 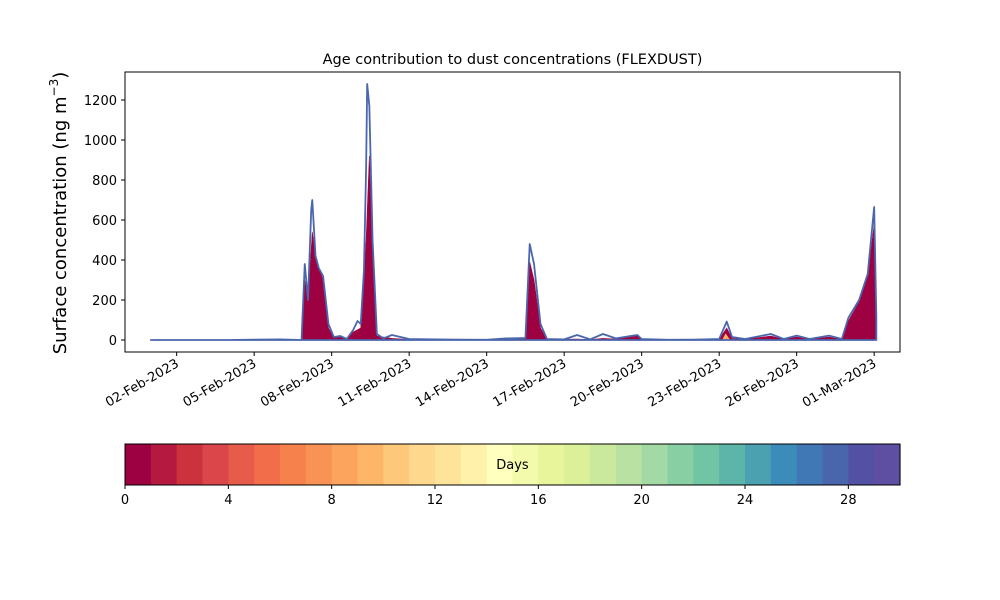 I want to click on y-axis-label-exponent: −3, so click(x=54, y=88).